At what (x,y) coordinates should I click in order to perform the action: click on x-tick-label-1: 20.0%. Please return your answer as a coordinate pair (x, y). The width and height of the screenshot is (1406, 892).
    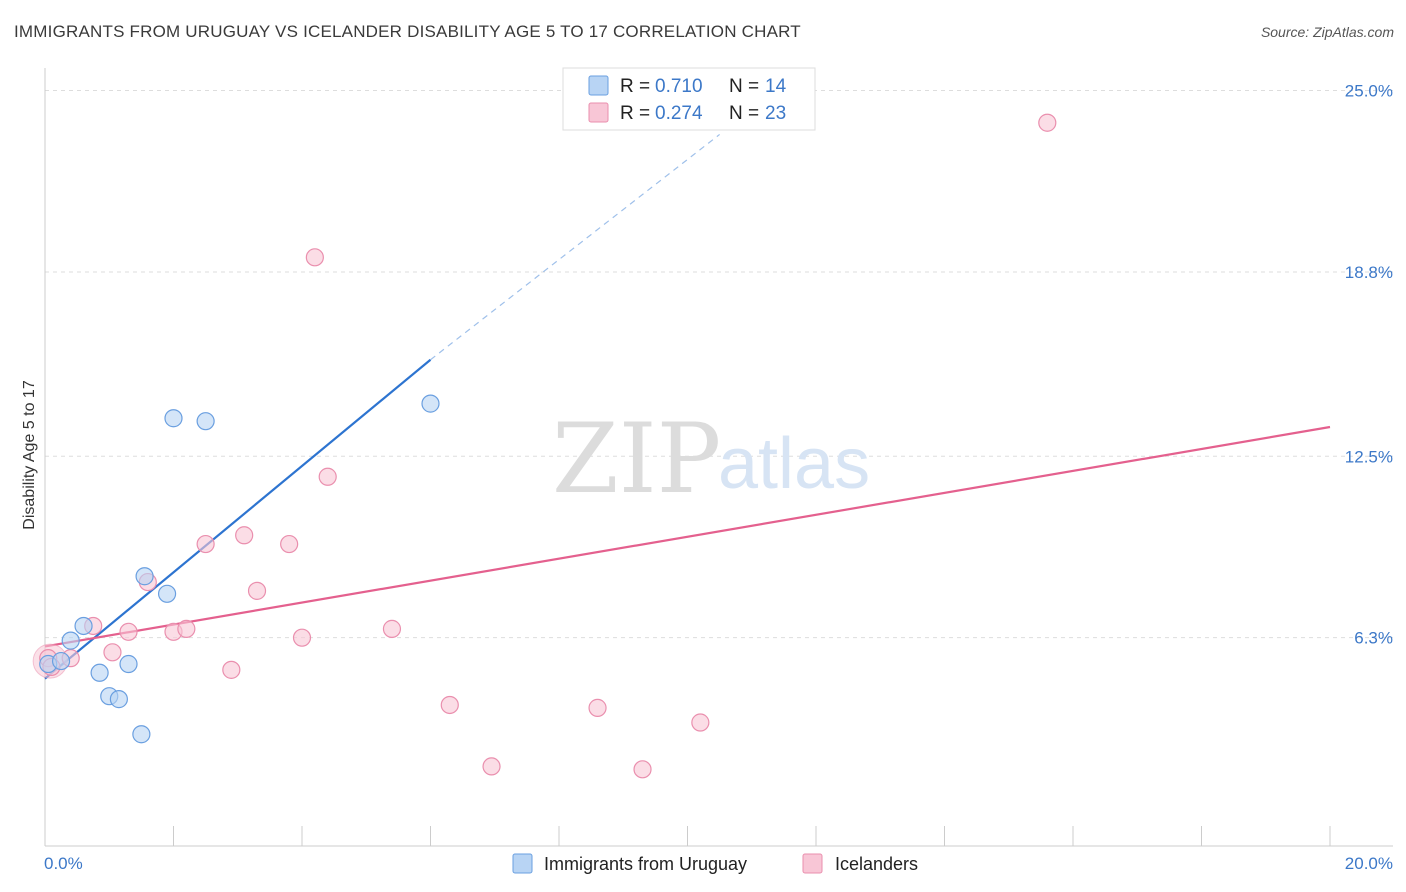
    Looking at the image, I should click on (1369, 863).